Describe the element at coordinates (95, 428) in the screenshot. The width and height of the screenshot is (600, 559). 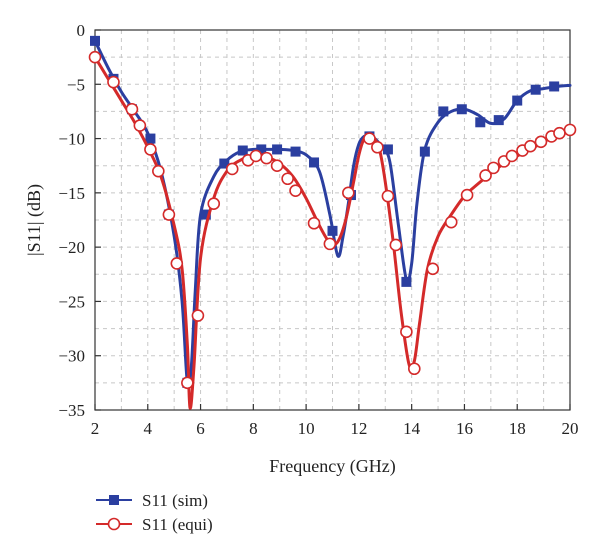
I see `x-tick-label: 2` at that location.